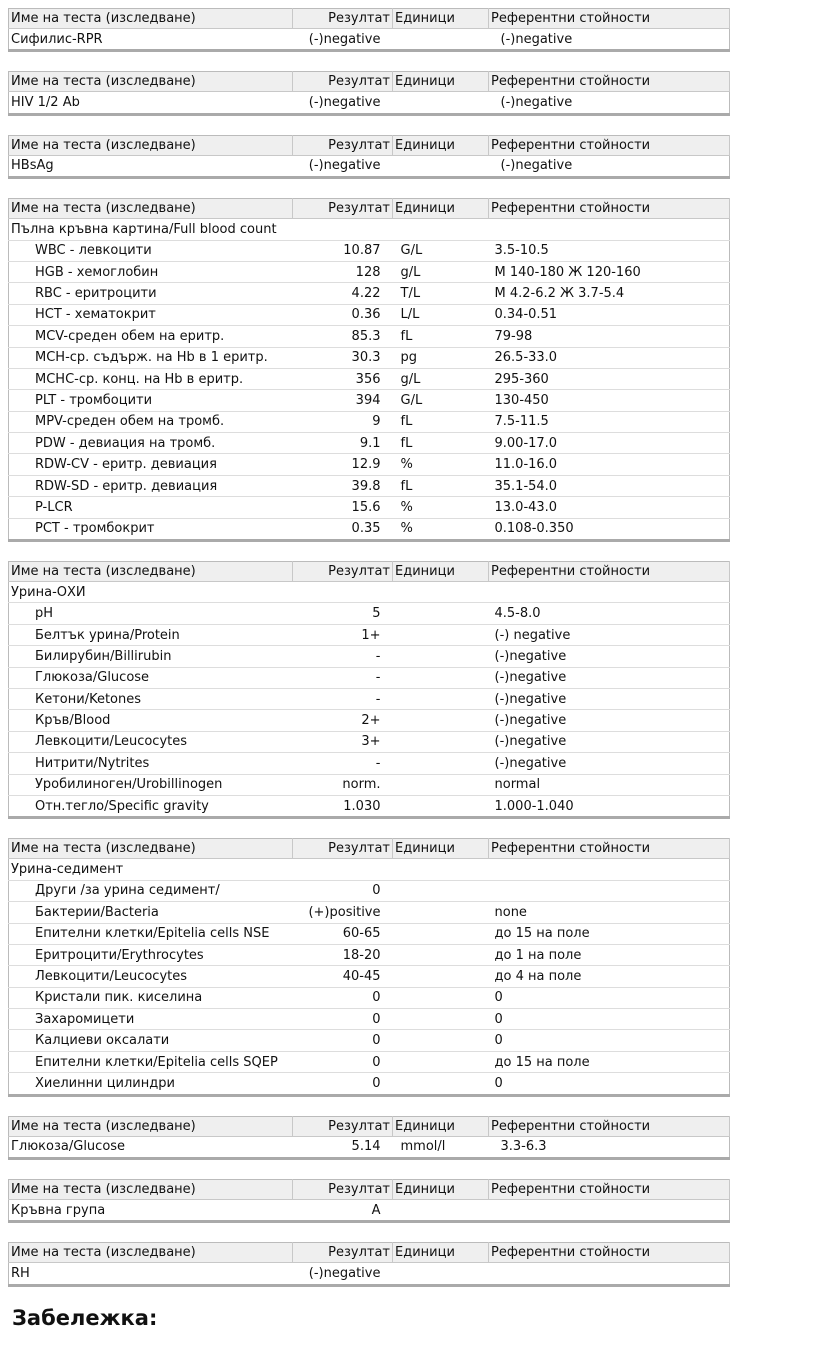  What do you see at coordinates (440, 485) in the screenshot?
I see `test-units: fL` at bounding box center [440, 485].